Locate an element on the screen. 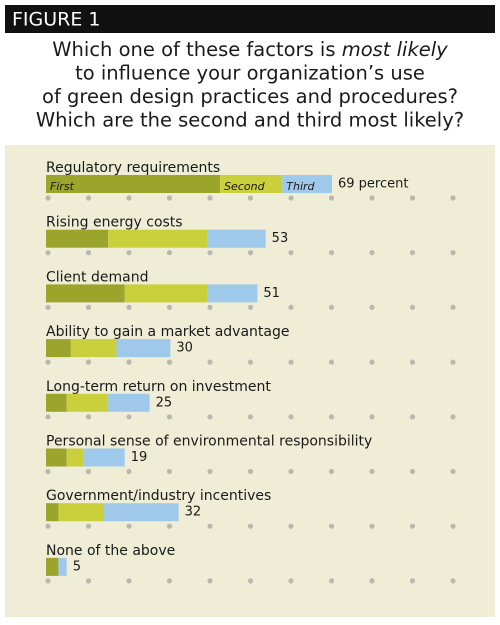 Image resolution: width=500 pixels, height=625 pixels. title-line: to influence your organization’s use is located at coordinates (250, 72).